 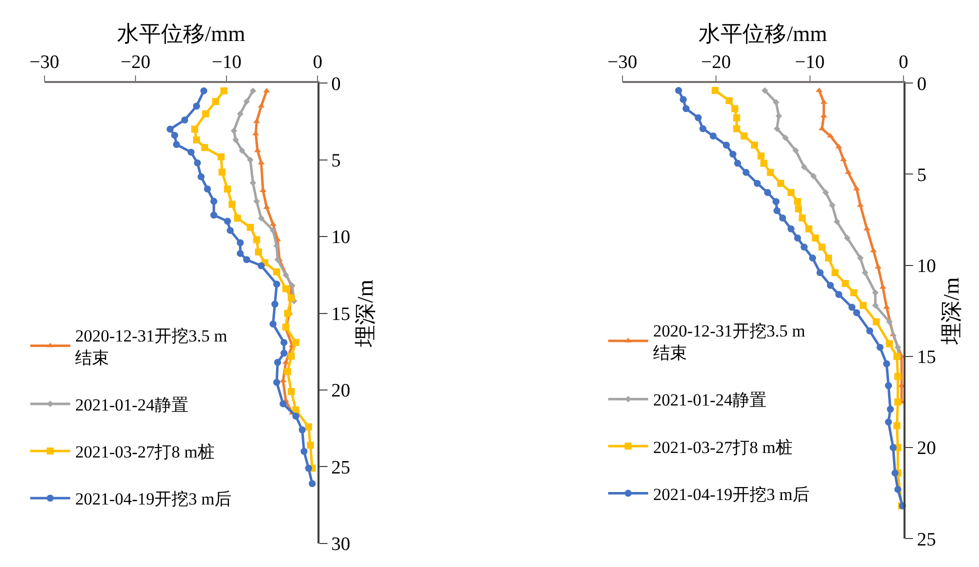 I want to click on y-tick-label: 10, so click(x=926, y=266).